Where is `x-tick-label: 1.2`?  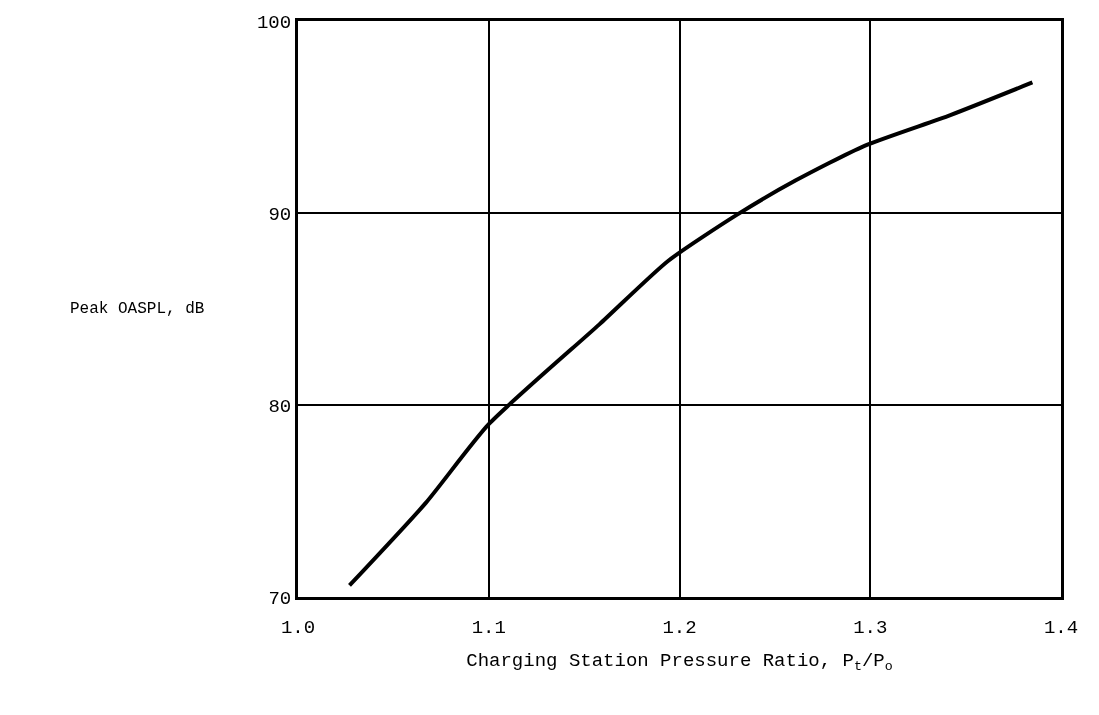 x-tick-label: 1.2 is located at coordinates (679, 627).